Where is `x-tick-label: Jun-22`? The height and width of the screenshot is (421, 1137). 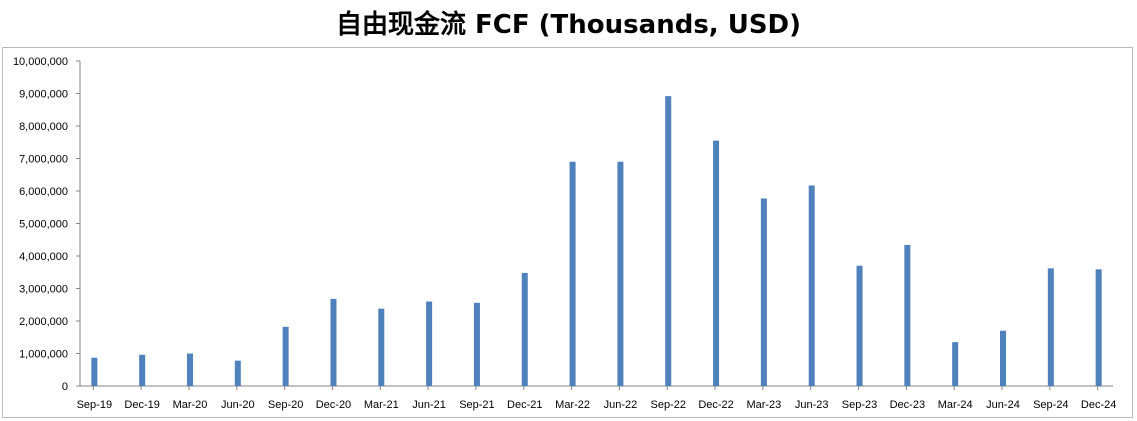
x-tick-label: Jun-22 is located at coordinates (621, 405).